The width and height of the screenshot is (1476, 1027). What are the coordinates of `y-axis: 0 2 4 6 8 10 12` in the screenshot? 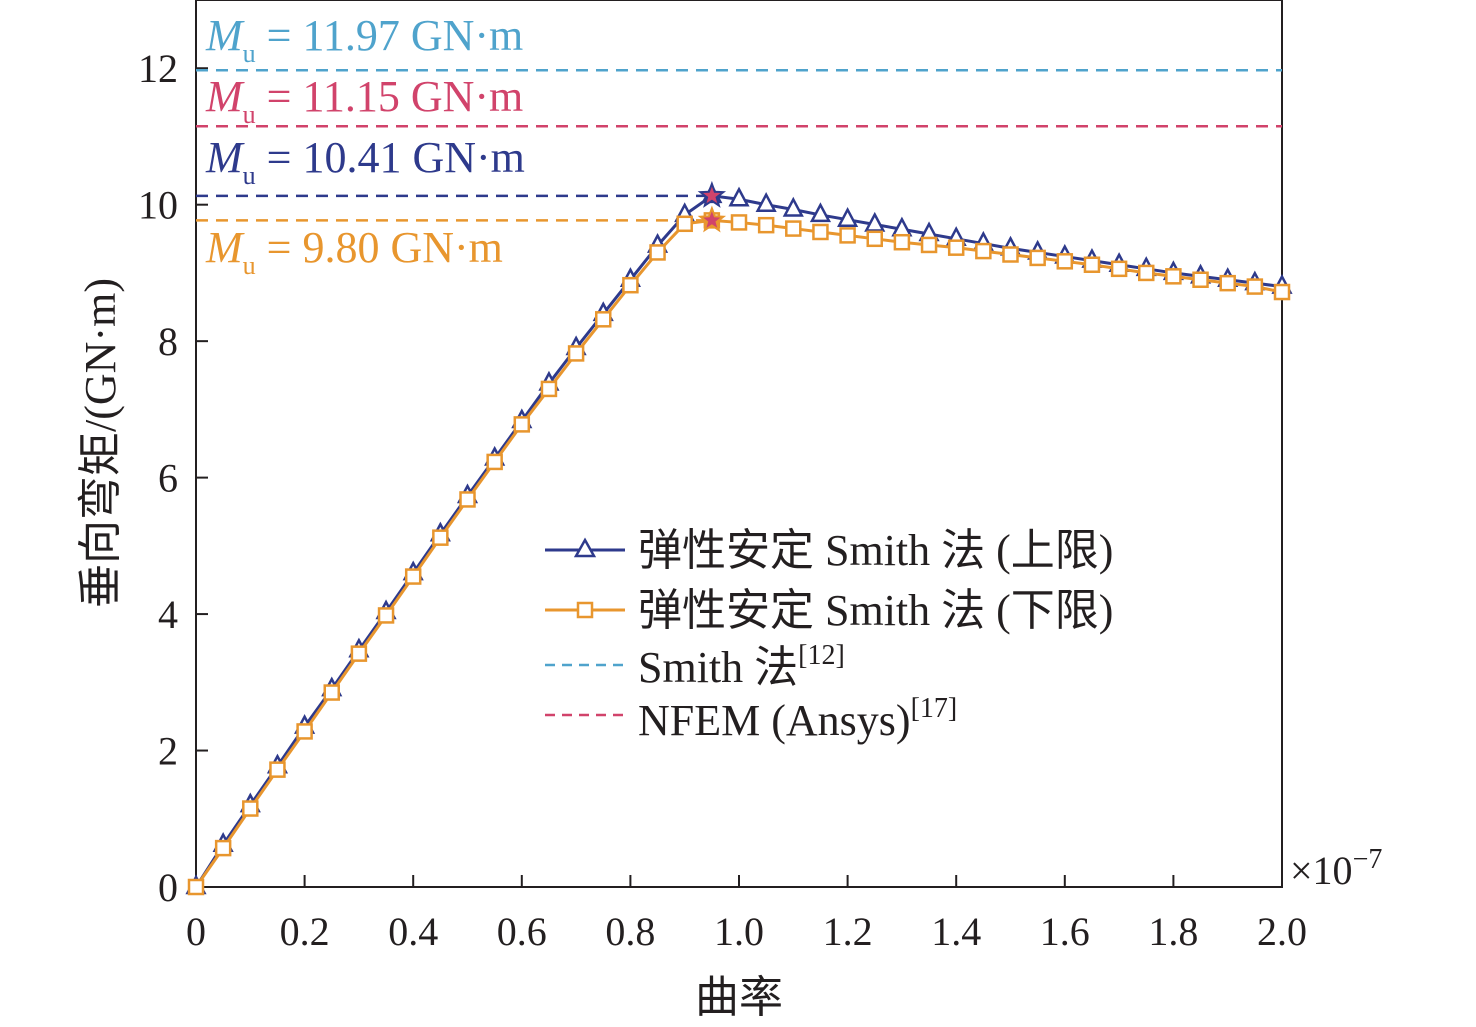 It's located at (173, 478).